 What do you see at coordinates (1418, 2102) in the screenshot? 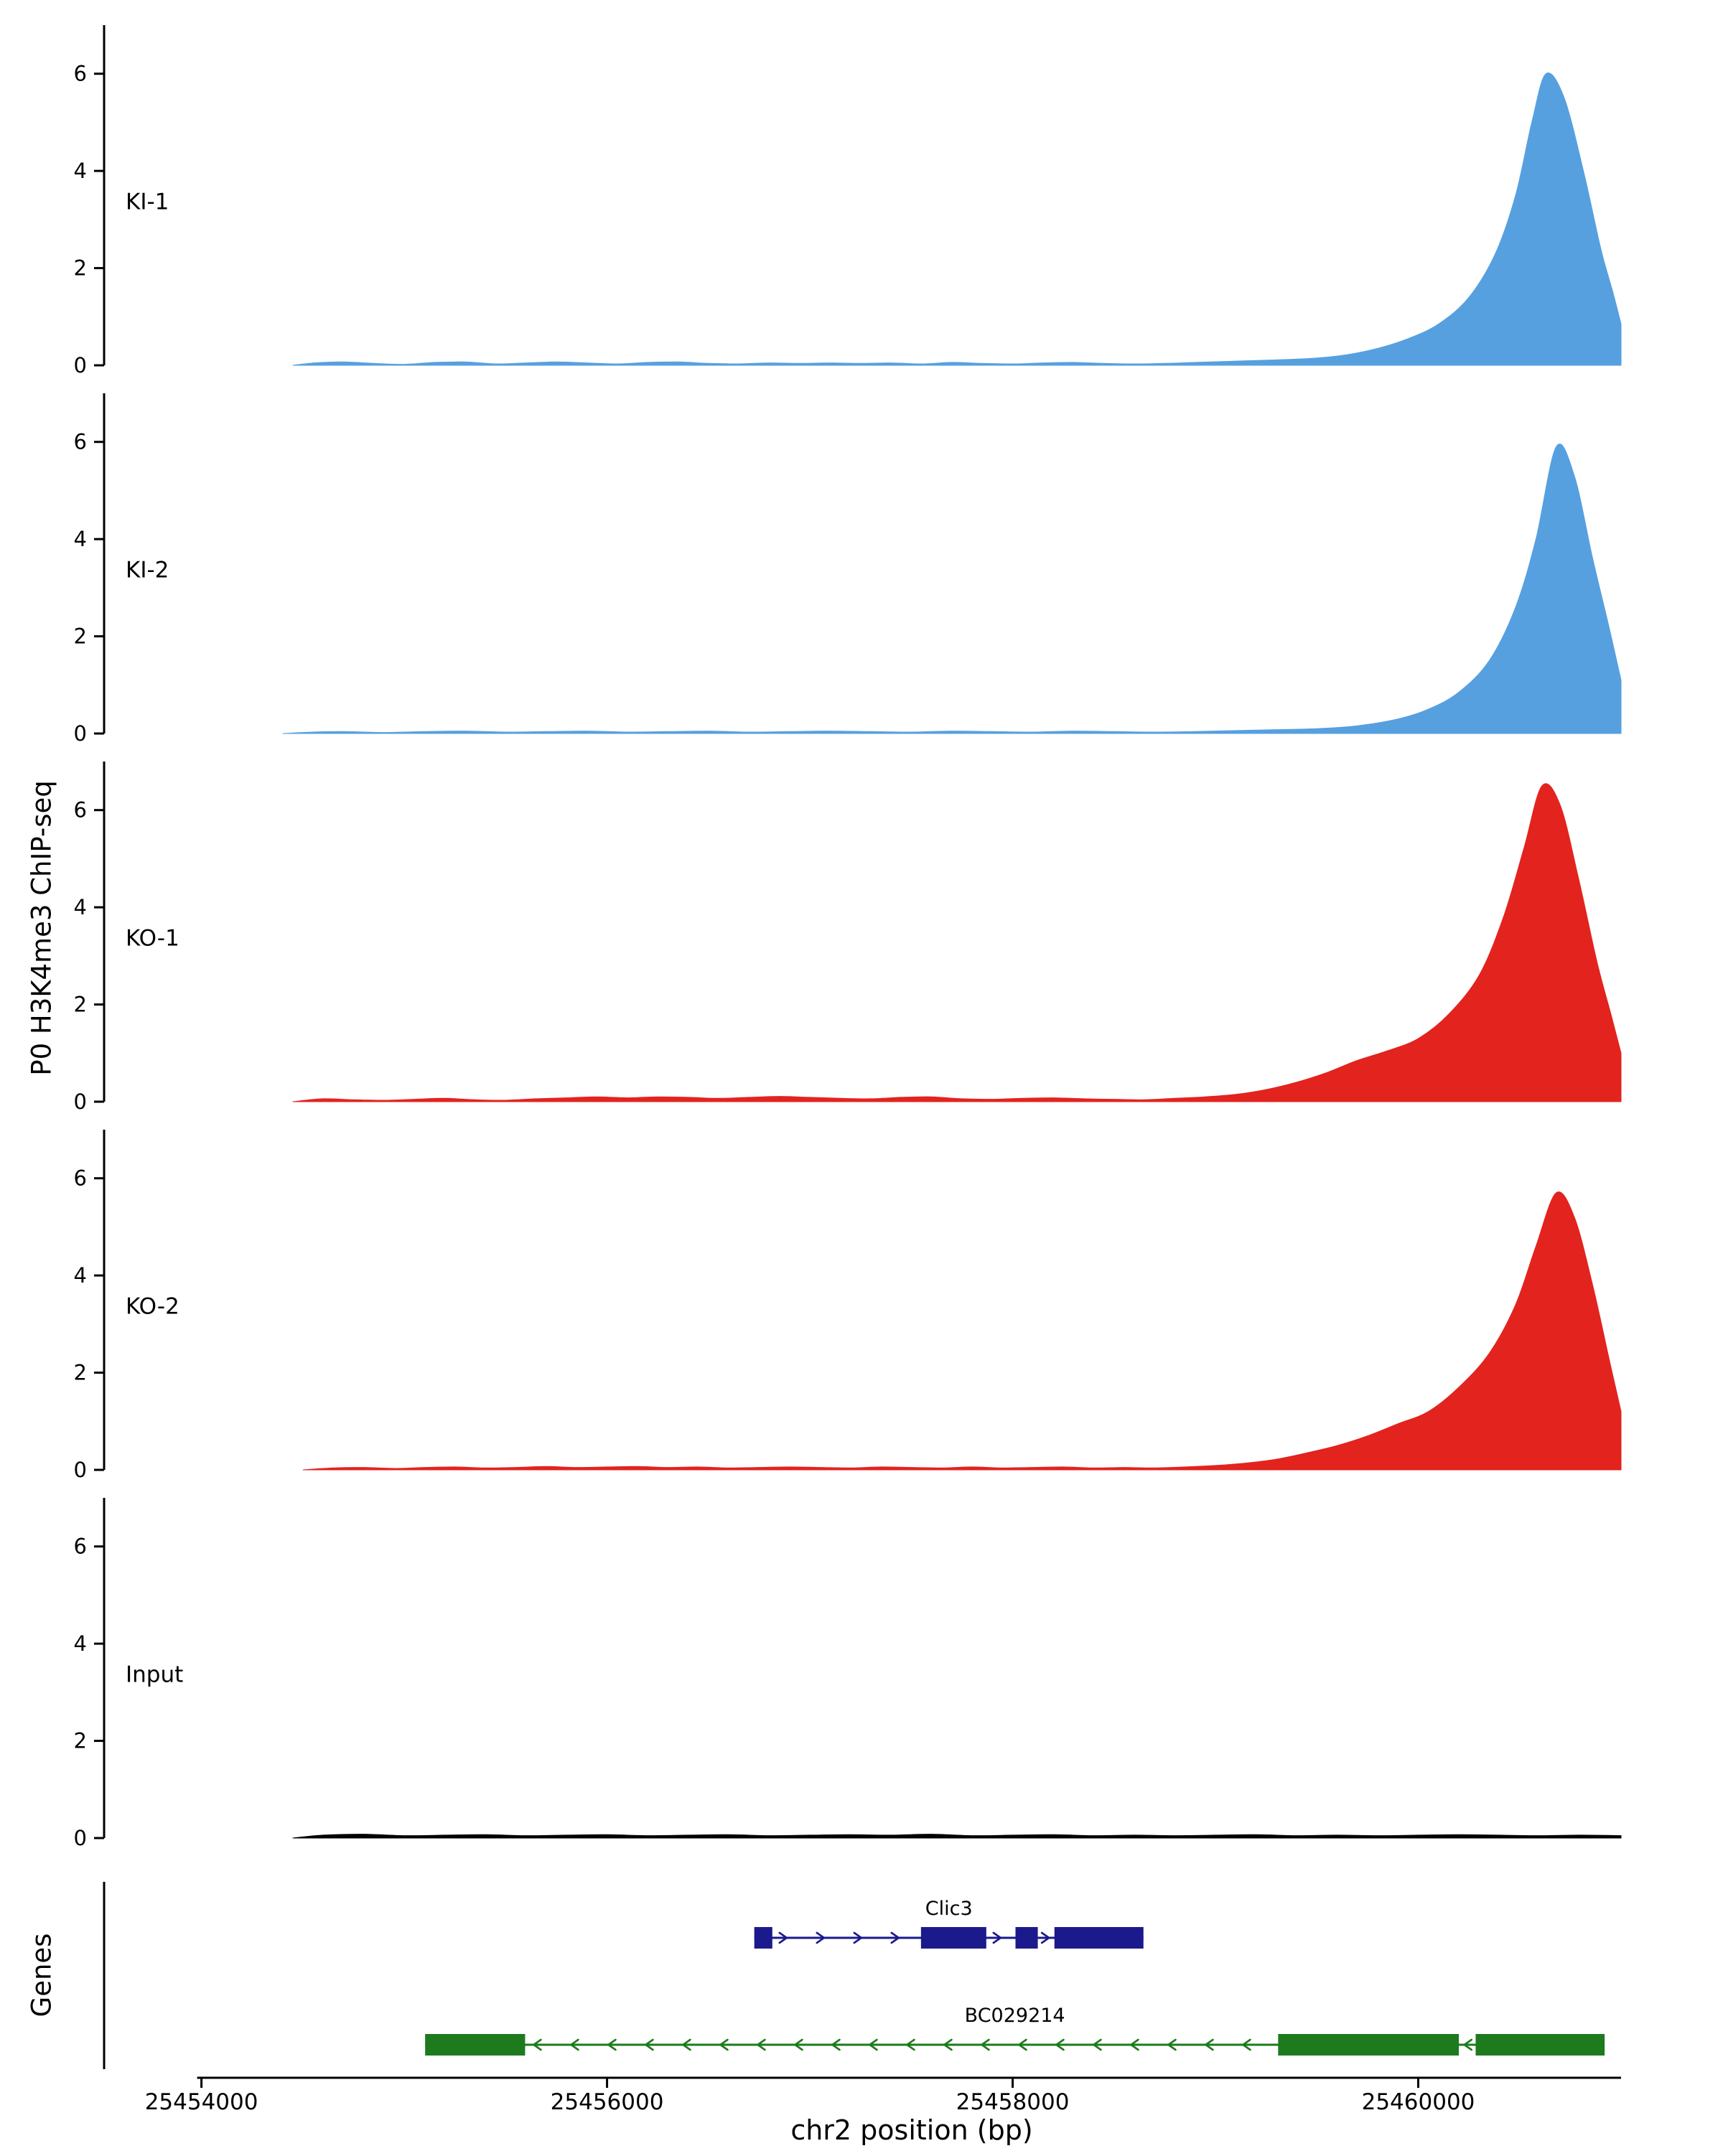
I see `x-tick-label: 25460000` at bounding box center [1418, 2102].